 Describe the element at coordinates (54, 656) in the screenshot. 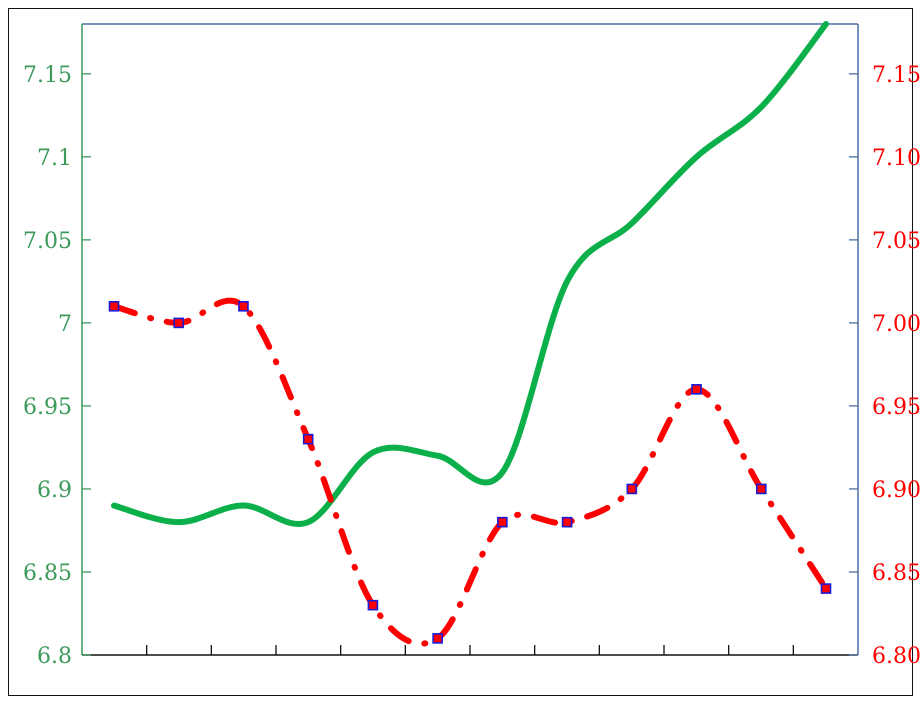

I see `left-tick-label: 6.8` at that location.